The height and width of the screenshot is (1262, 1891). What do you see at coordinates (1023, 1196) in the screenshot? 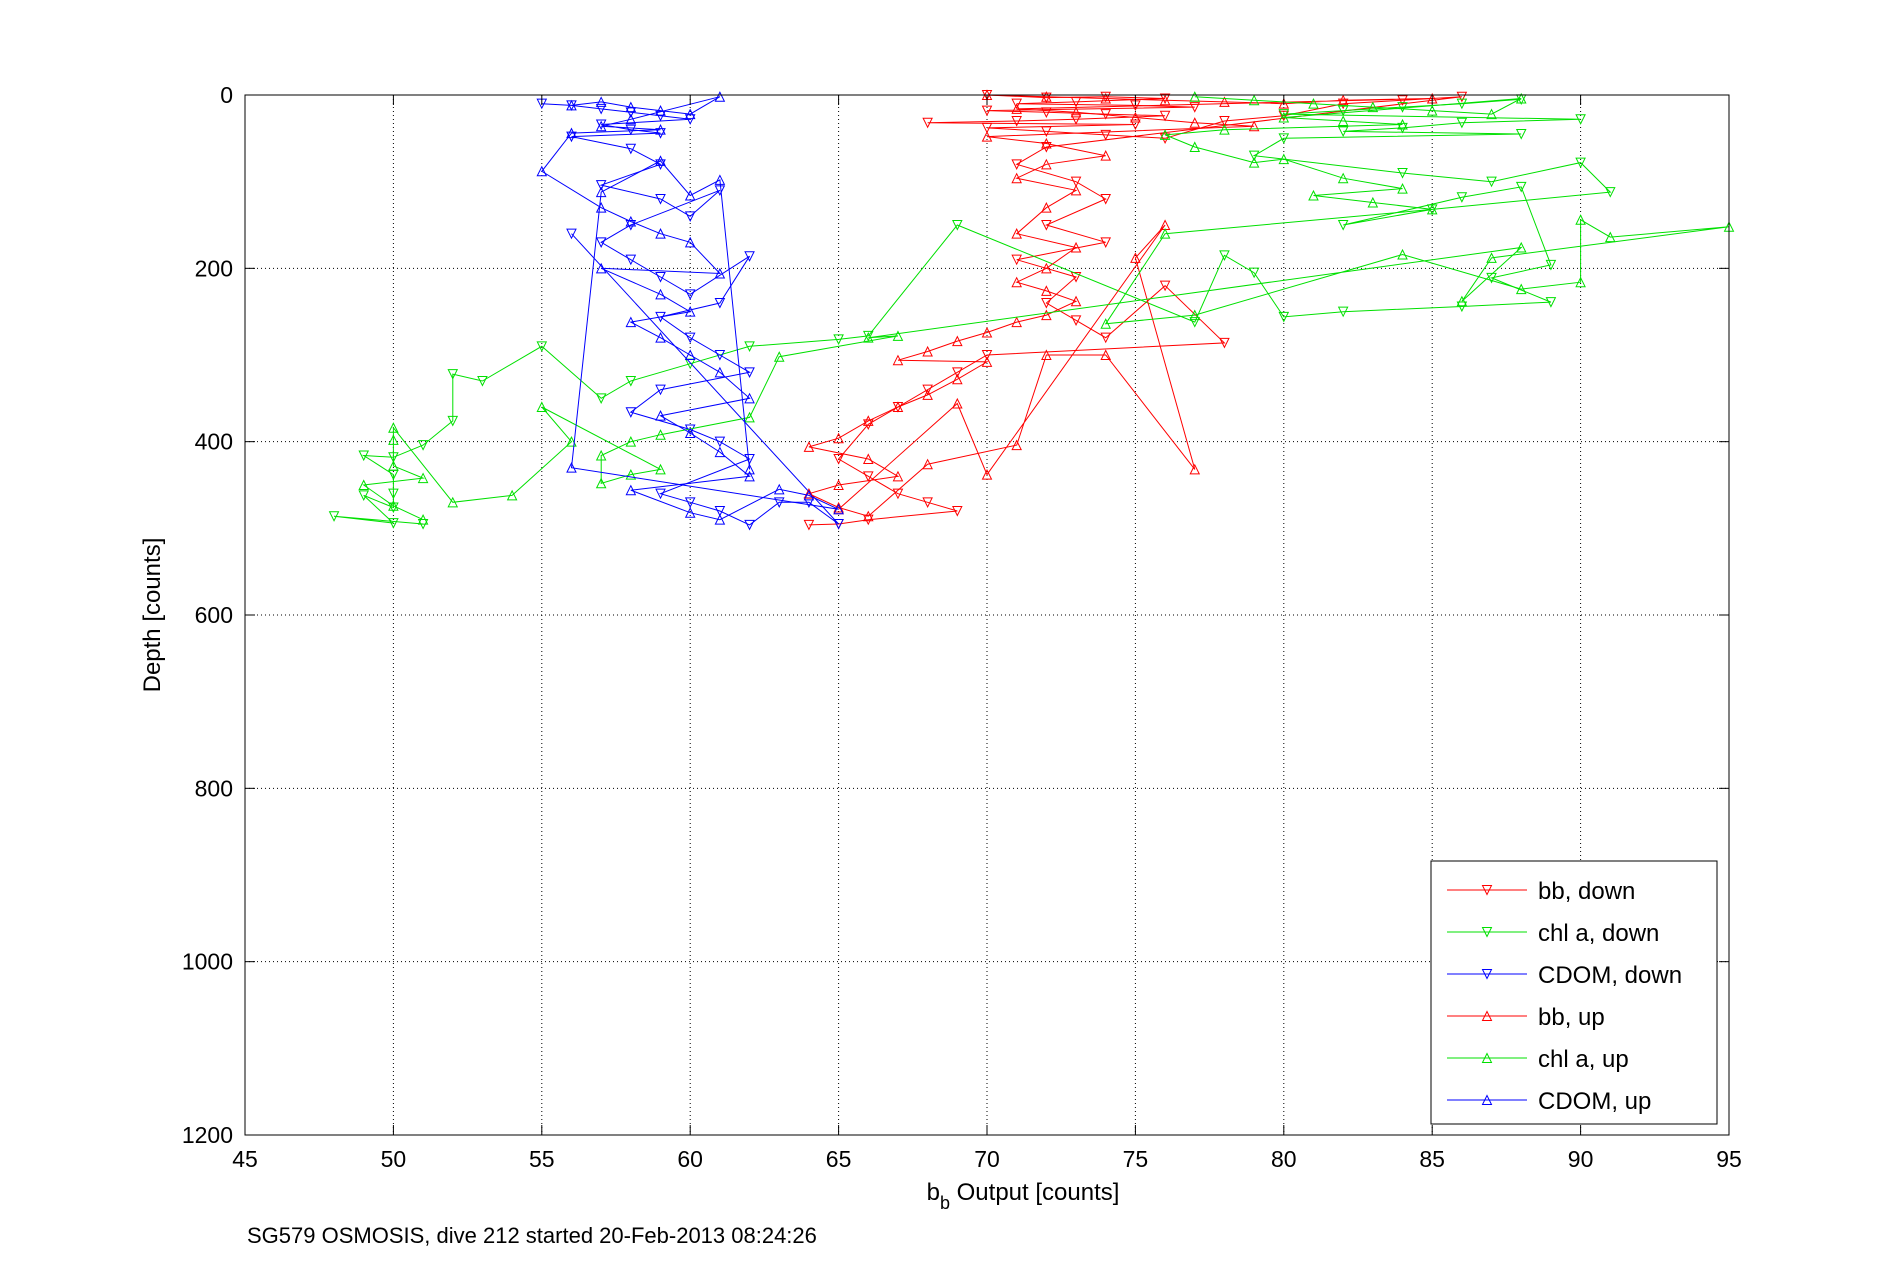
I see `x-axis-title: bb Output [counts]` at bounding box center [1023, 1196].